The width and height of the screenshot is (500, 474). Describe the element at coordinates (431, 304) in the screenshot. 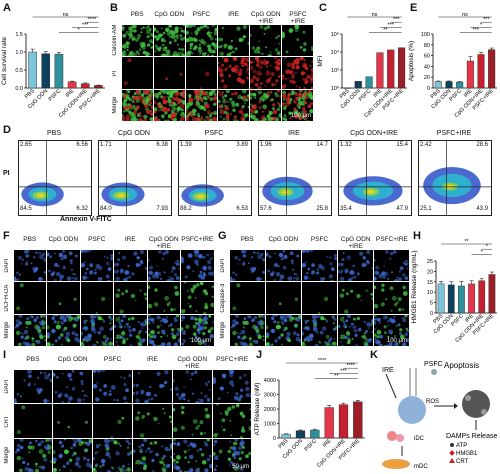

I see `y-tick-label: 5` at that location.